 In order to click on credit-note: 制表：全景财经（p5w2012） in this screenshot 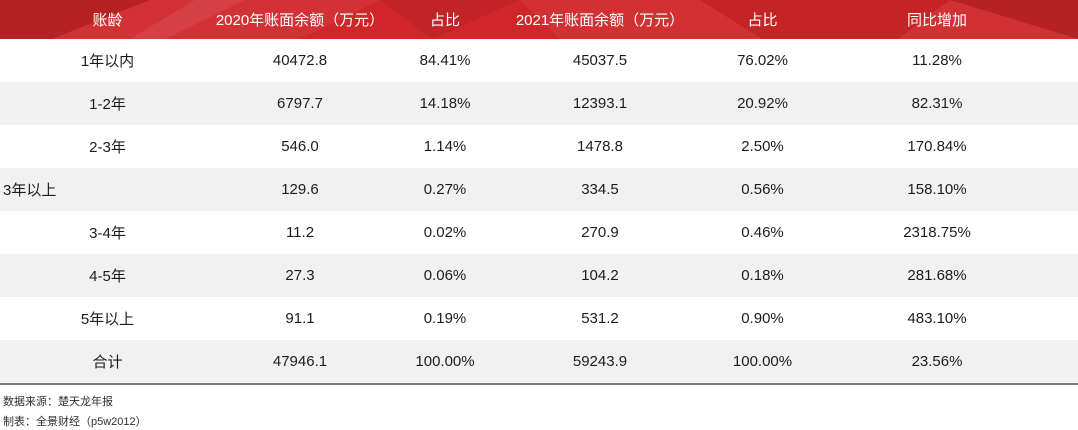, I will do `click(75, 422)`.